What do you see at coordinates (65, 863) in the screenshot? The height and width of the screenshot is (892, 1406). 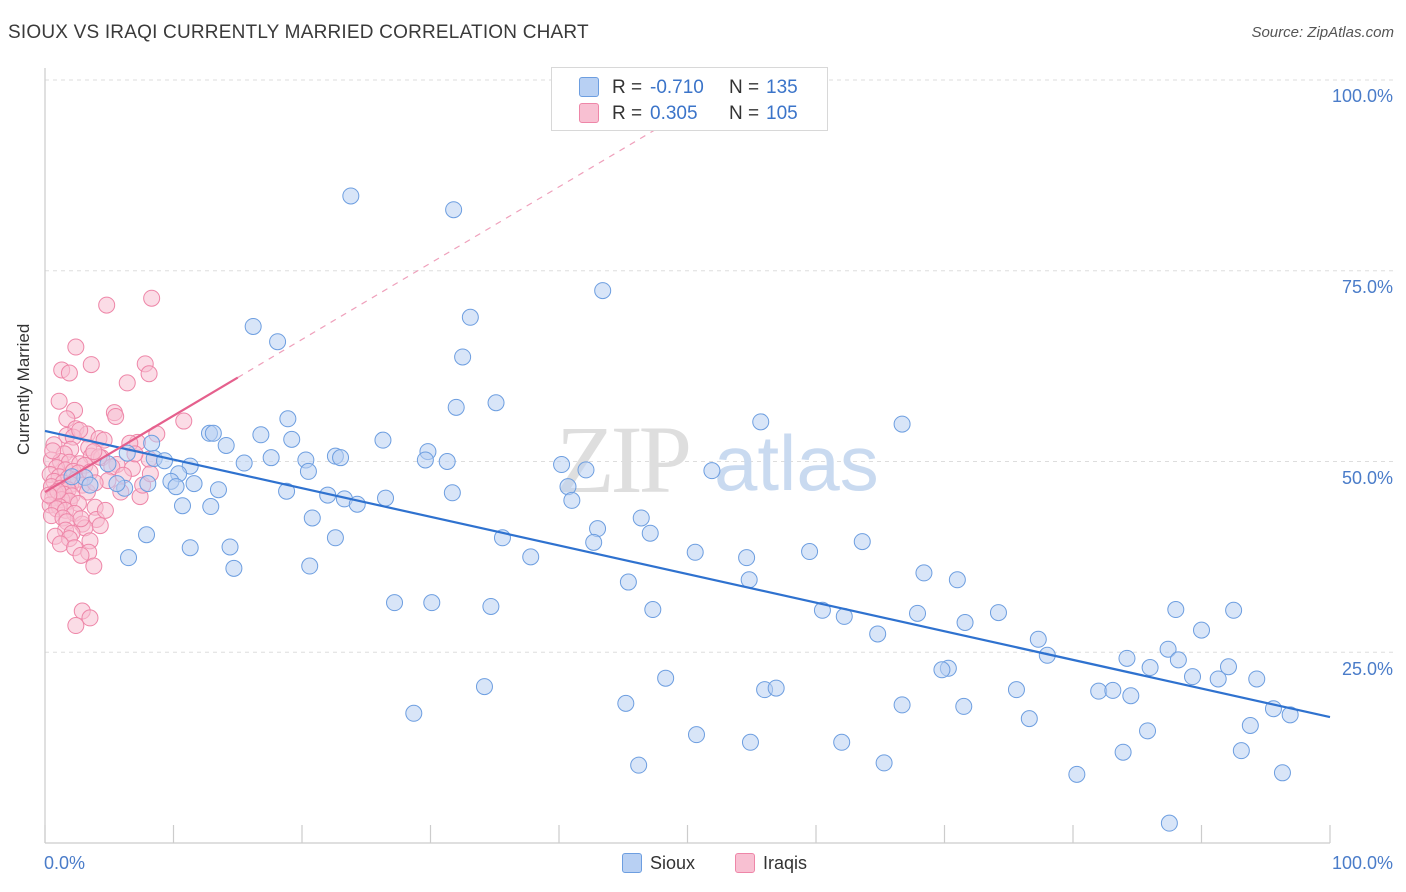 I see `x-tick-0: 0.0%` at bounding box center [65, 863].